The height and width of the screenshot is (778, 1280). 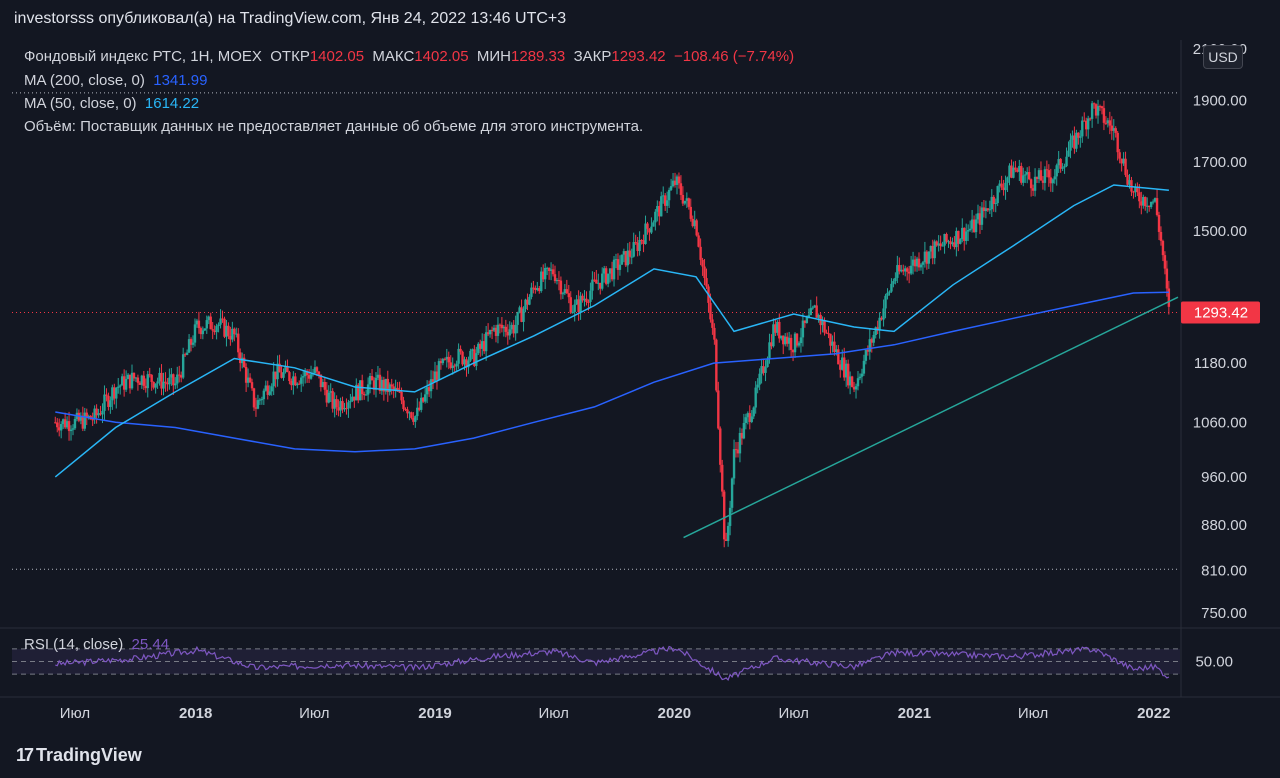 What do you see at coordinates (1220, 231) in the screenshot?
I see `price-tick-label: 1500.00` at bounding box center [1220, 231].